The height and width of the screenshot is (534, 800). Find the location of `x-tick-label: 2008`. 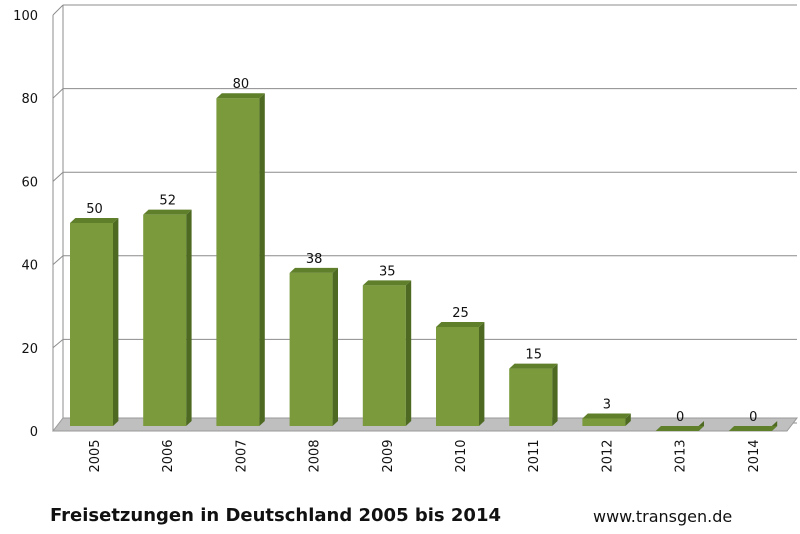

x-tick-label: 2008 is located at coordinates (315, 455).